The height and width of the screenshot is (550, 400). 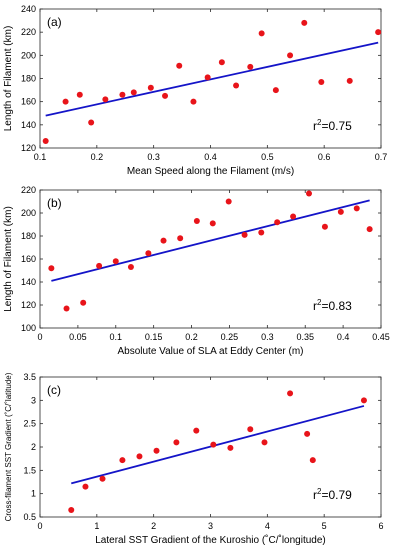 I want to click on r-squared-annotation: r2=0.83, so click(x=332, y=305).